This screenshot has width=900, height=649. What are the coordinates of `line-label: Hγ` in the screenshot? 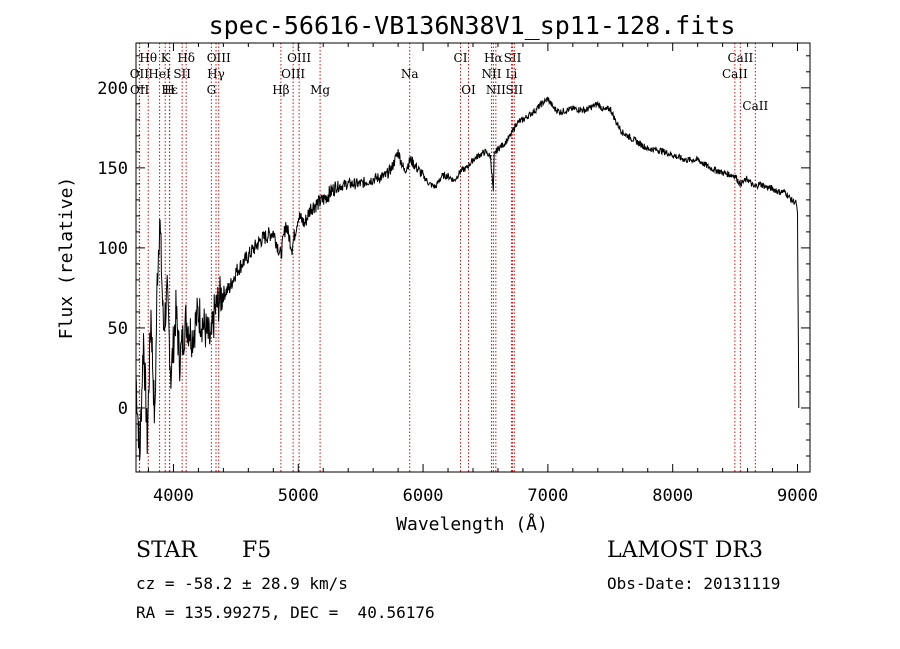 It's located at (216, 74).